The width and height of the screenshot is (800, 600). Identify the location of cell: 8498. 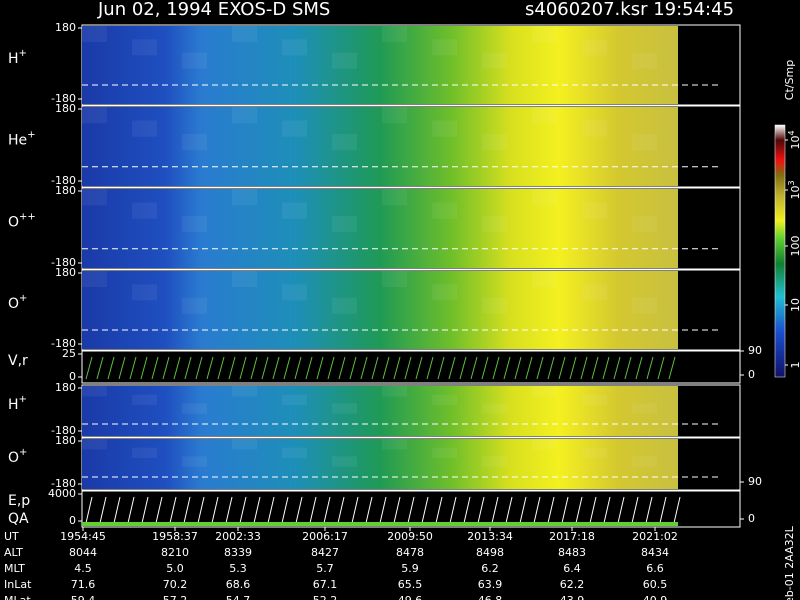
(490, 552).